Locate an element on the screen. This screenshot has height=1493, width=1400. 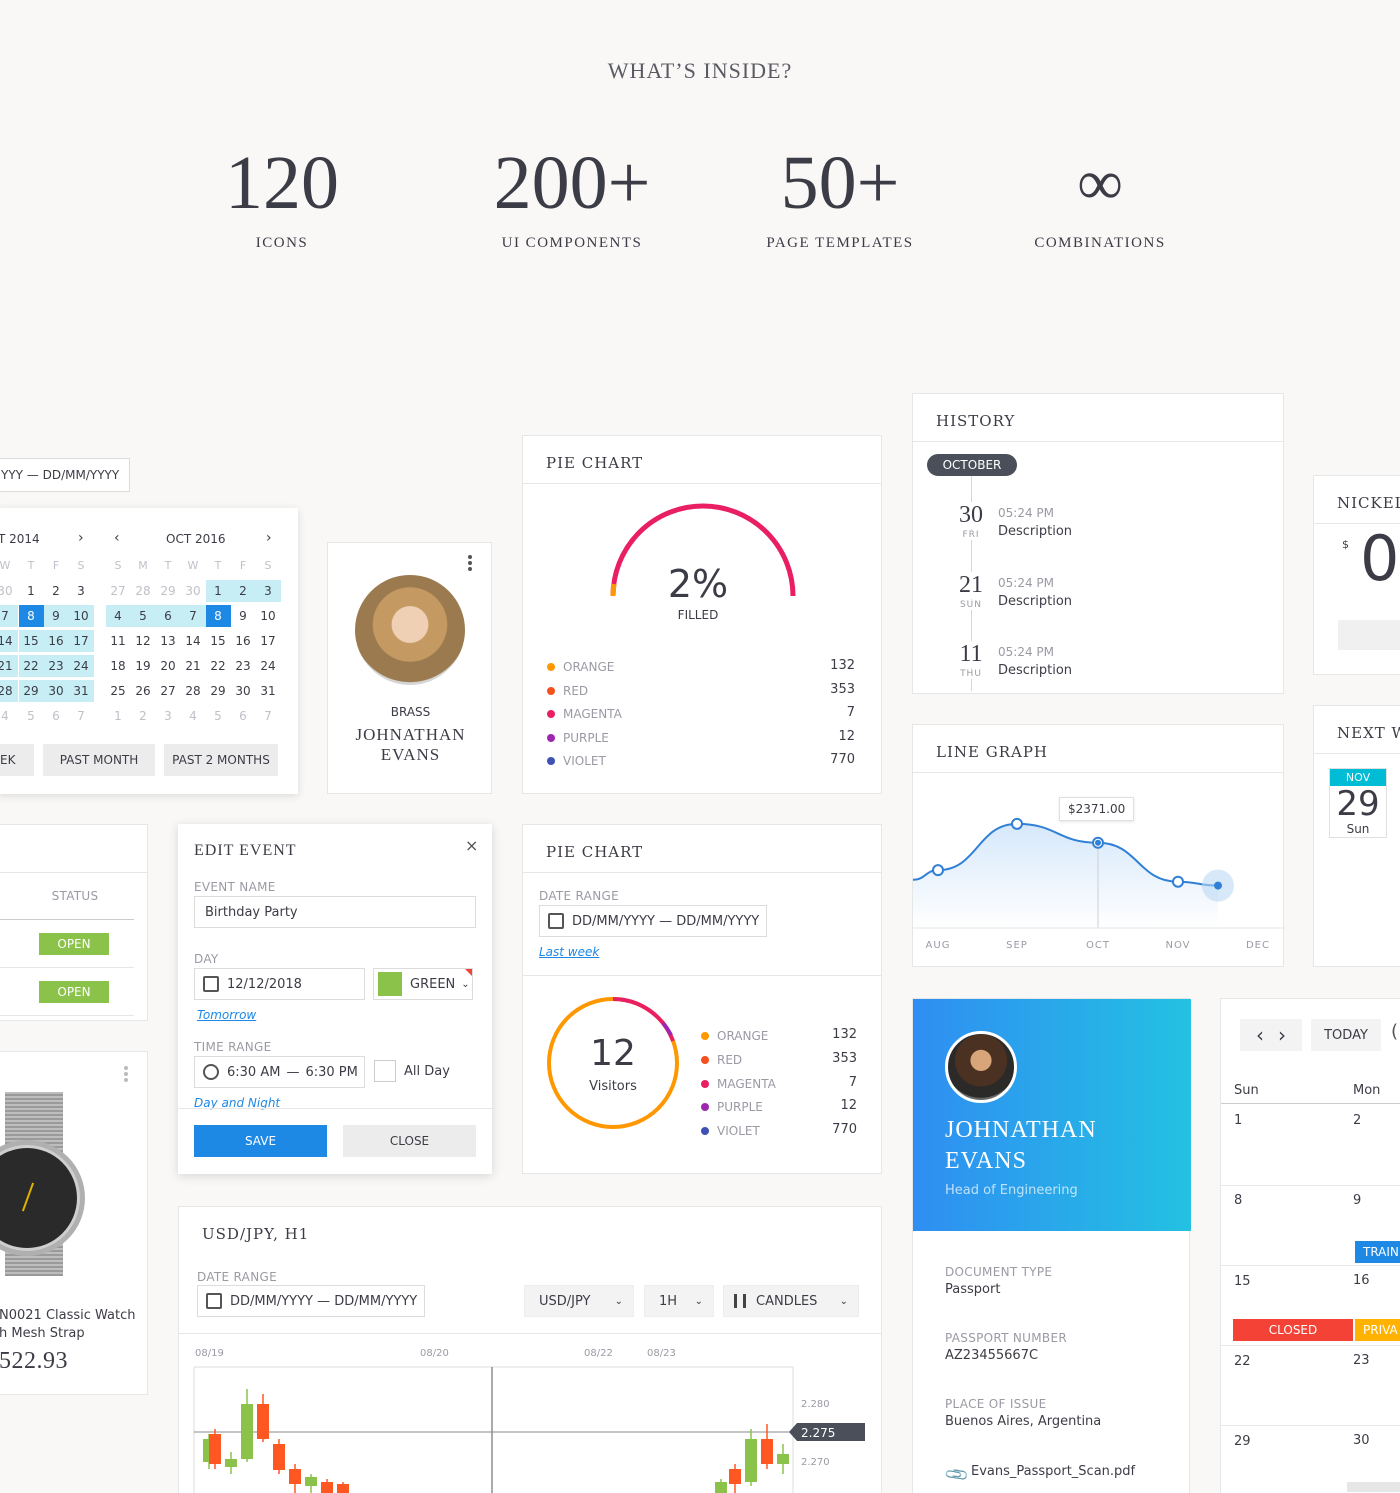
day-number: 30 is located at coordinates (242, 691).